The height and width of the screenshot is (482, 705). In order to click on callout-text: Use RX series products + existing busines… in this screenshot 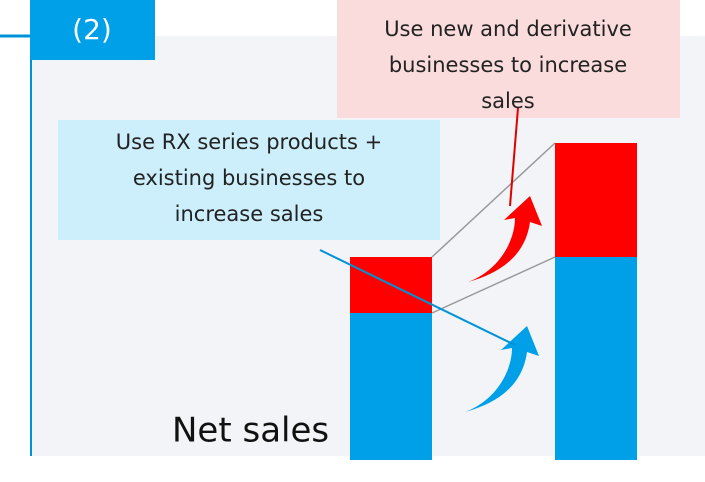, I will do `click(249, 178)`.